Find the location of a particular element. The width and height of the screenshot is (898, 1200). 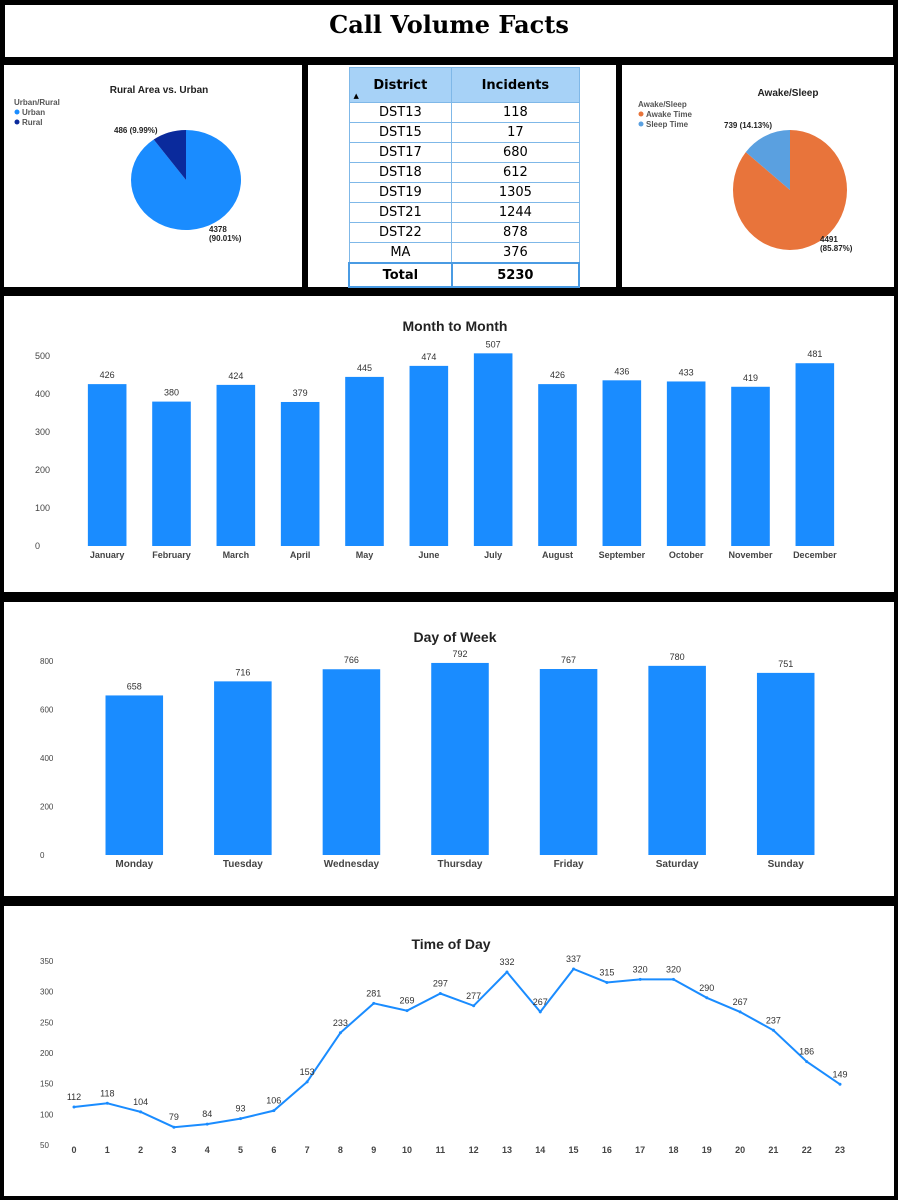

x-tick-label: 7 is located at coordinates (307, 1150).